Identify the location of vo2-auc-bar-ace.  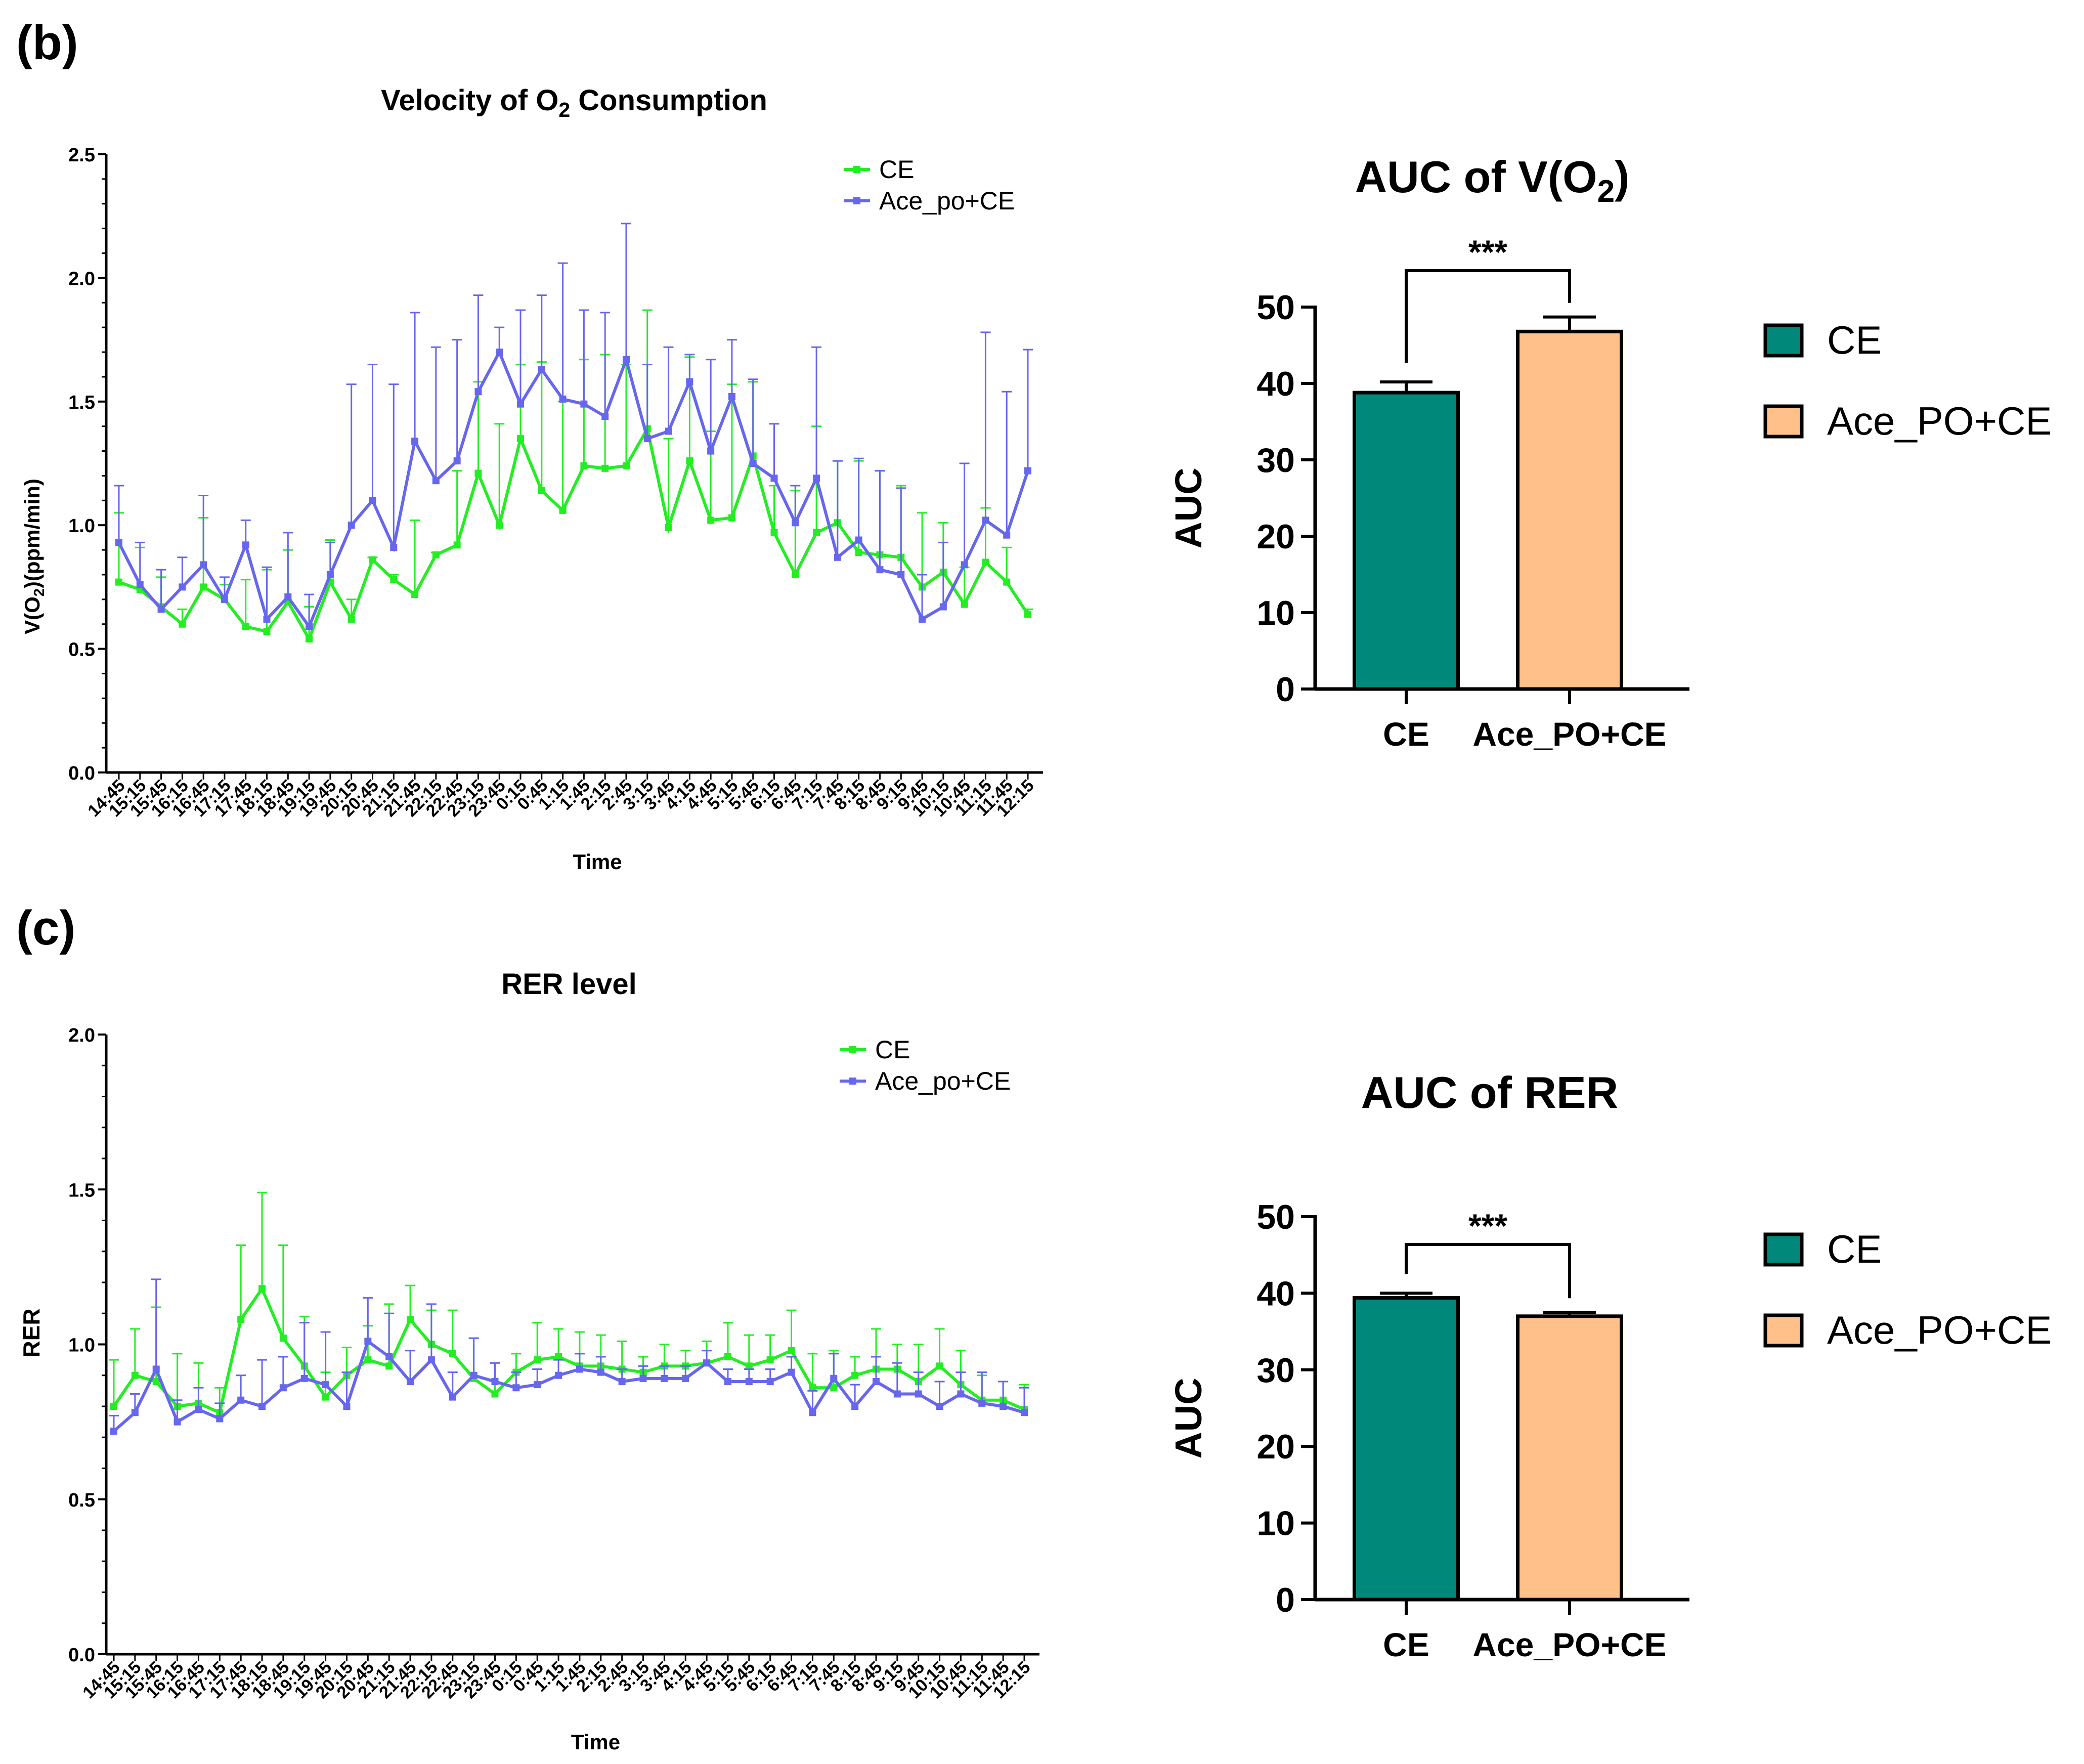
(1570, 510).